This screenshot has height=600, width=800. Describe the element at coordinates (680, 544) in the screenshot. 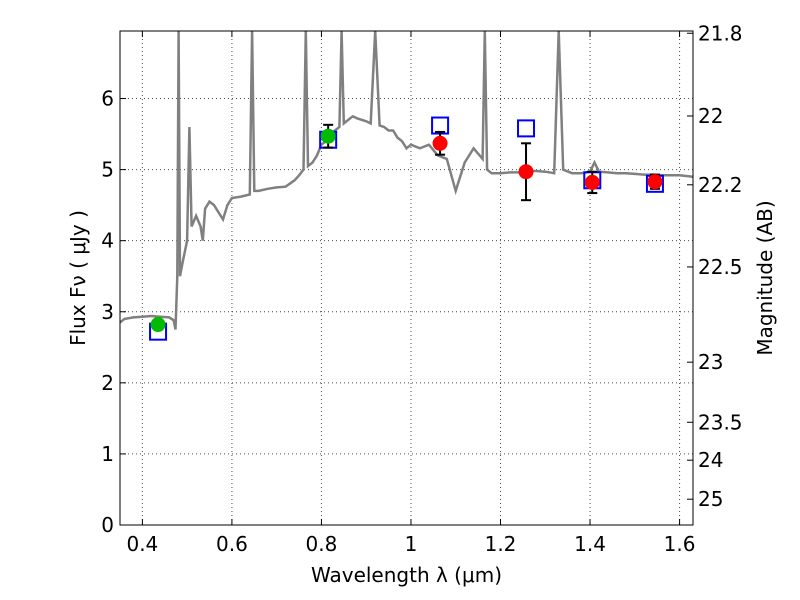

I see `x-tick-label: 1.6` at that location.